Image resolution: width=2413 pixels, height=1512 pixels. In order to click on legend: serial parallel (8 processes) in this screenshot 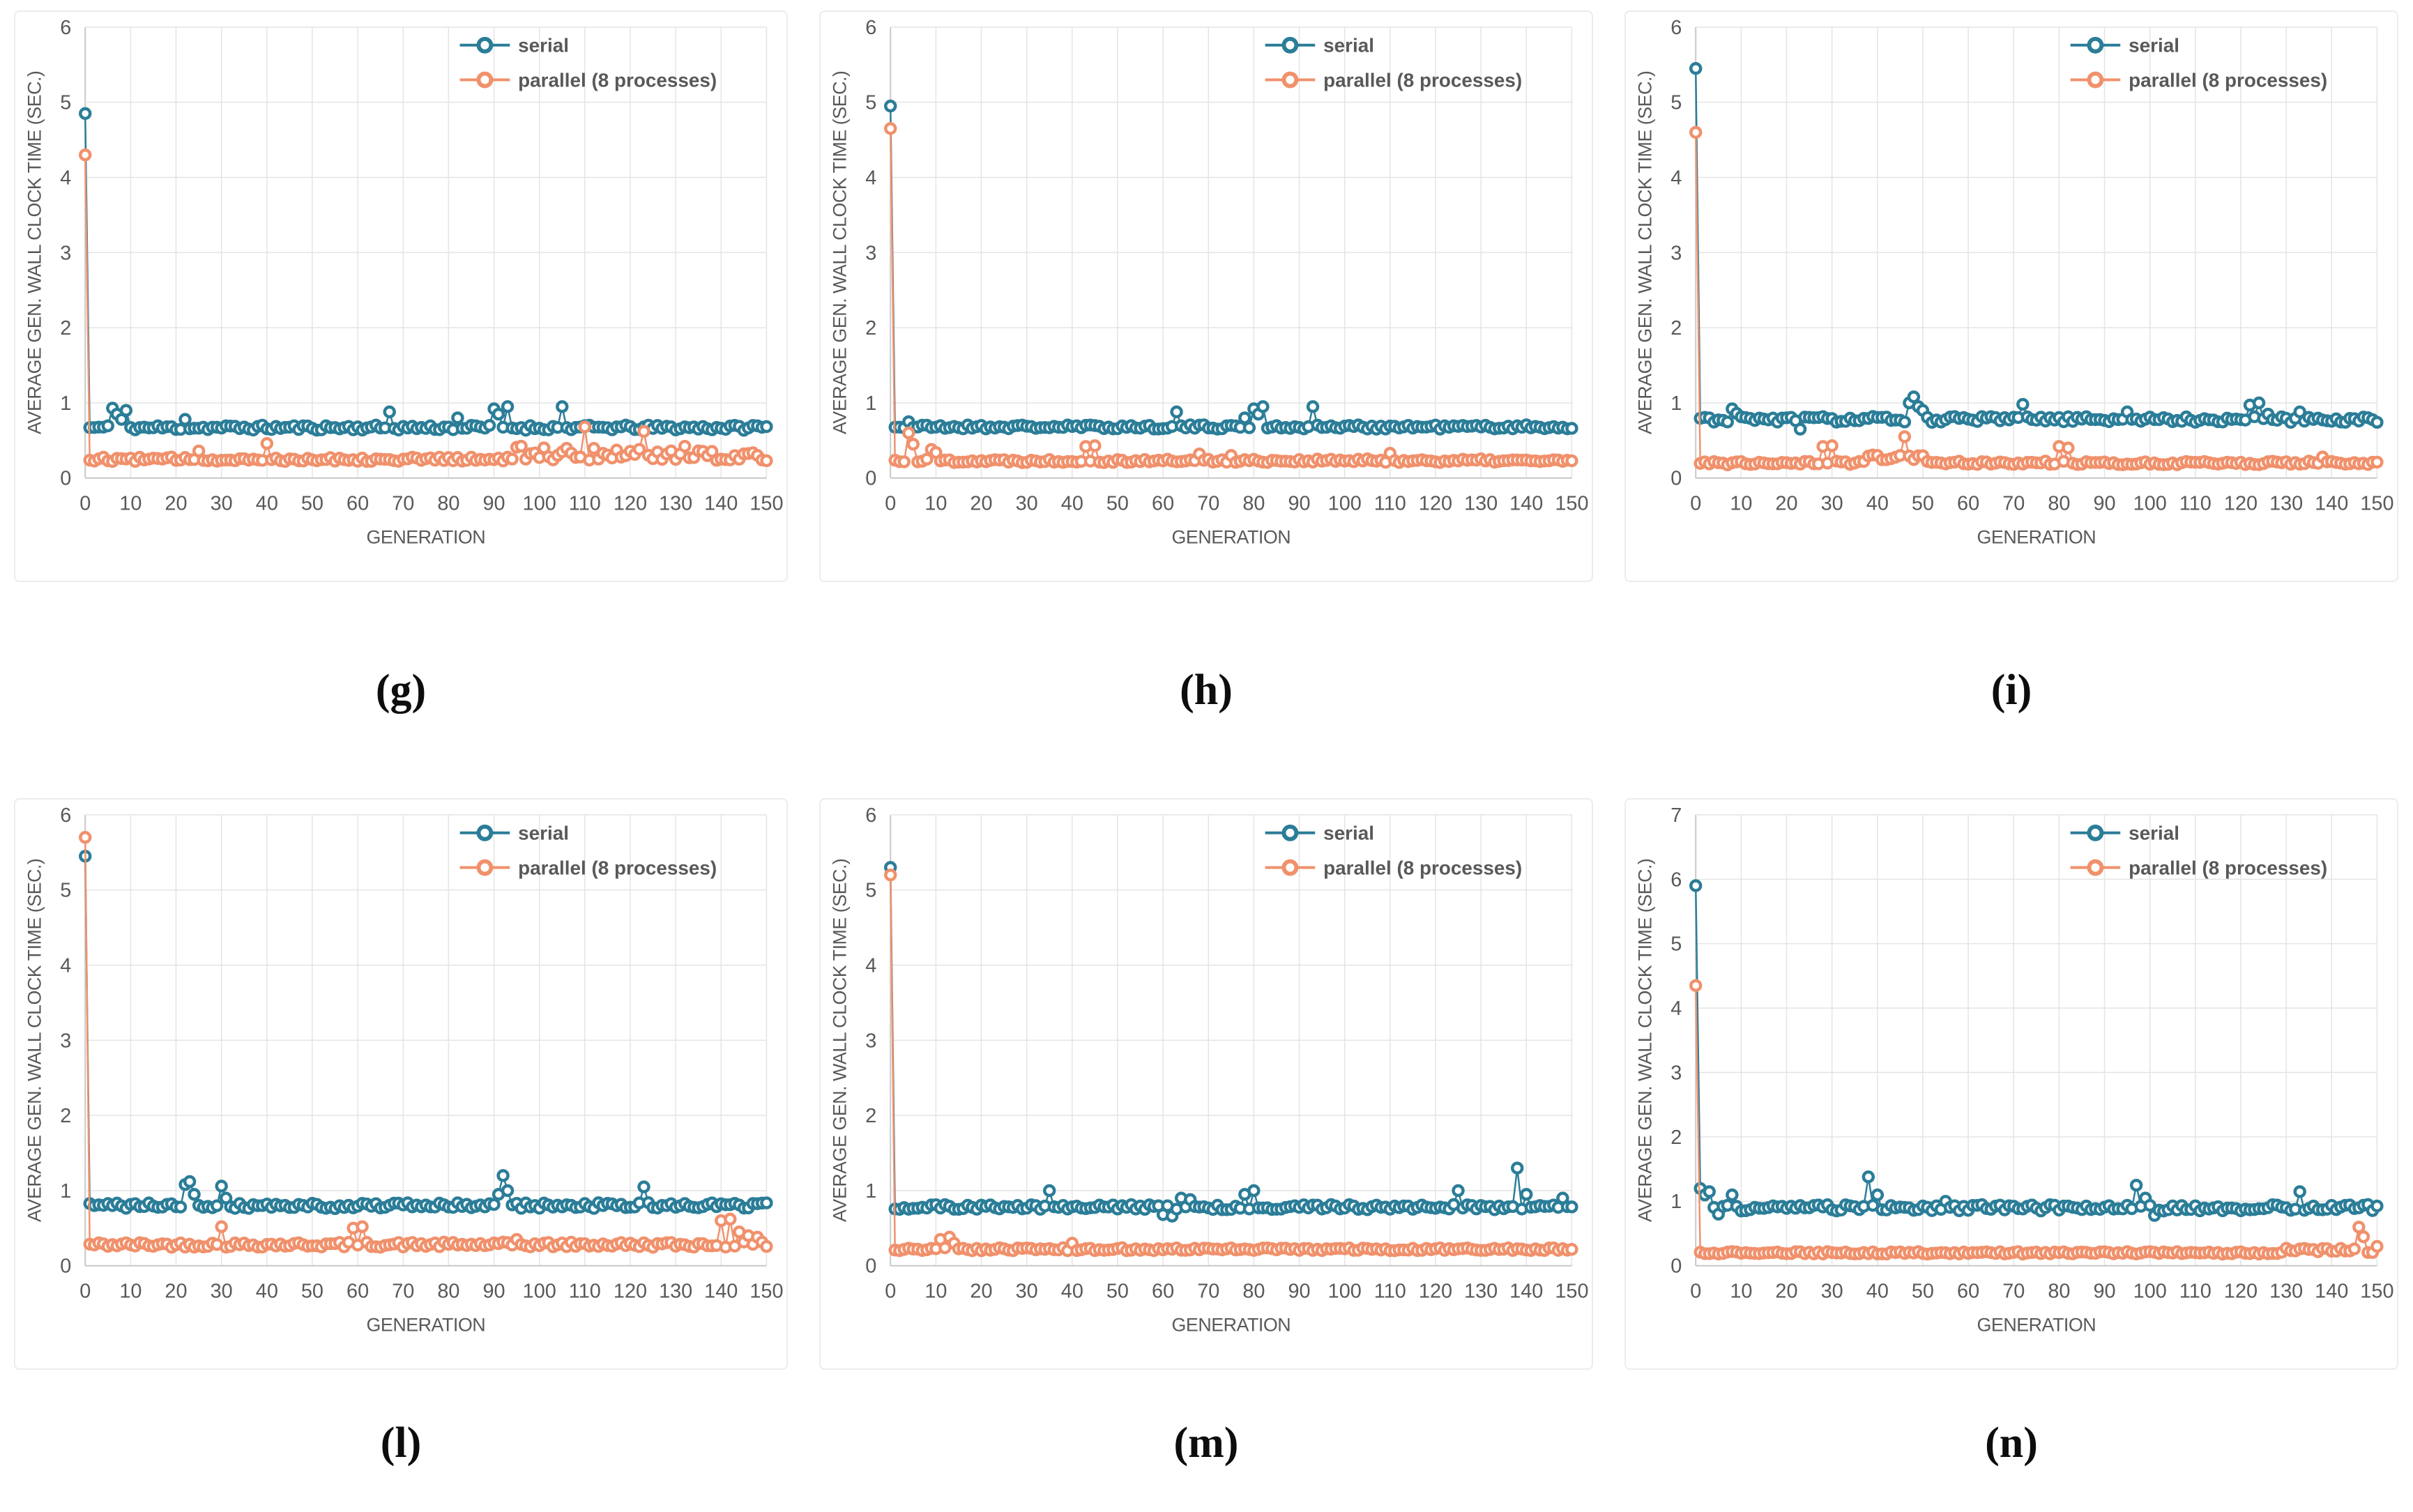, I will do `click(588, 63)`.